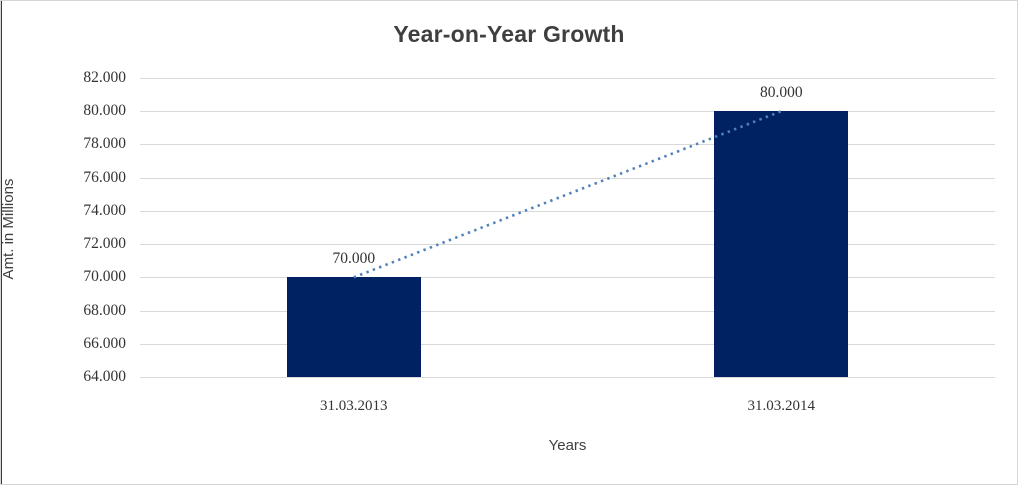 This screenshot has height=485, width=1018. Describe the element at coordinates (353, 327) in the screenshot. I see `bar-31.03.2013` at that location.